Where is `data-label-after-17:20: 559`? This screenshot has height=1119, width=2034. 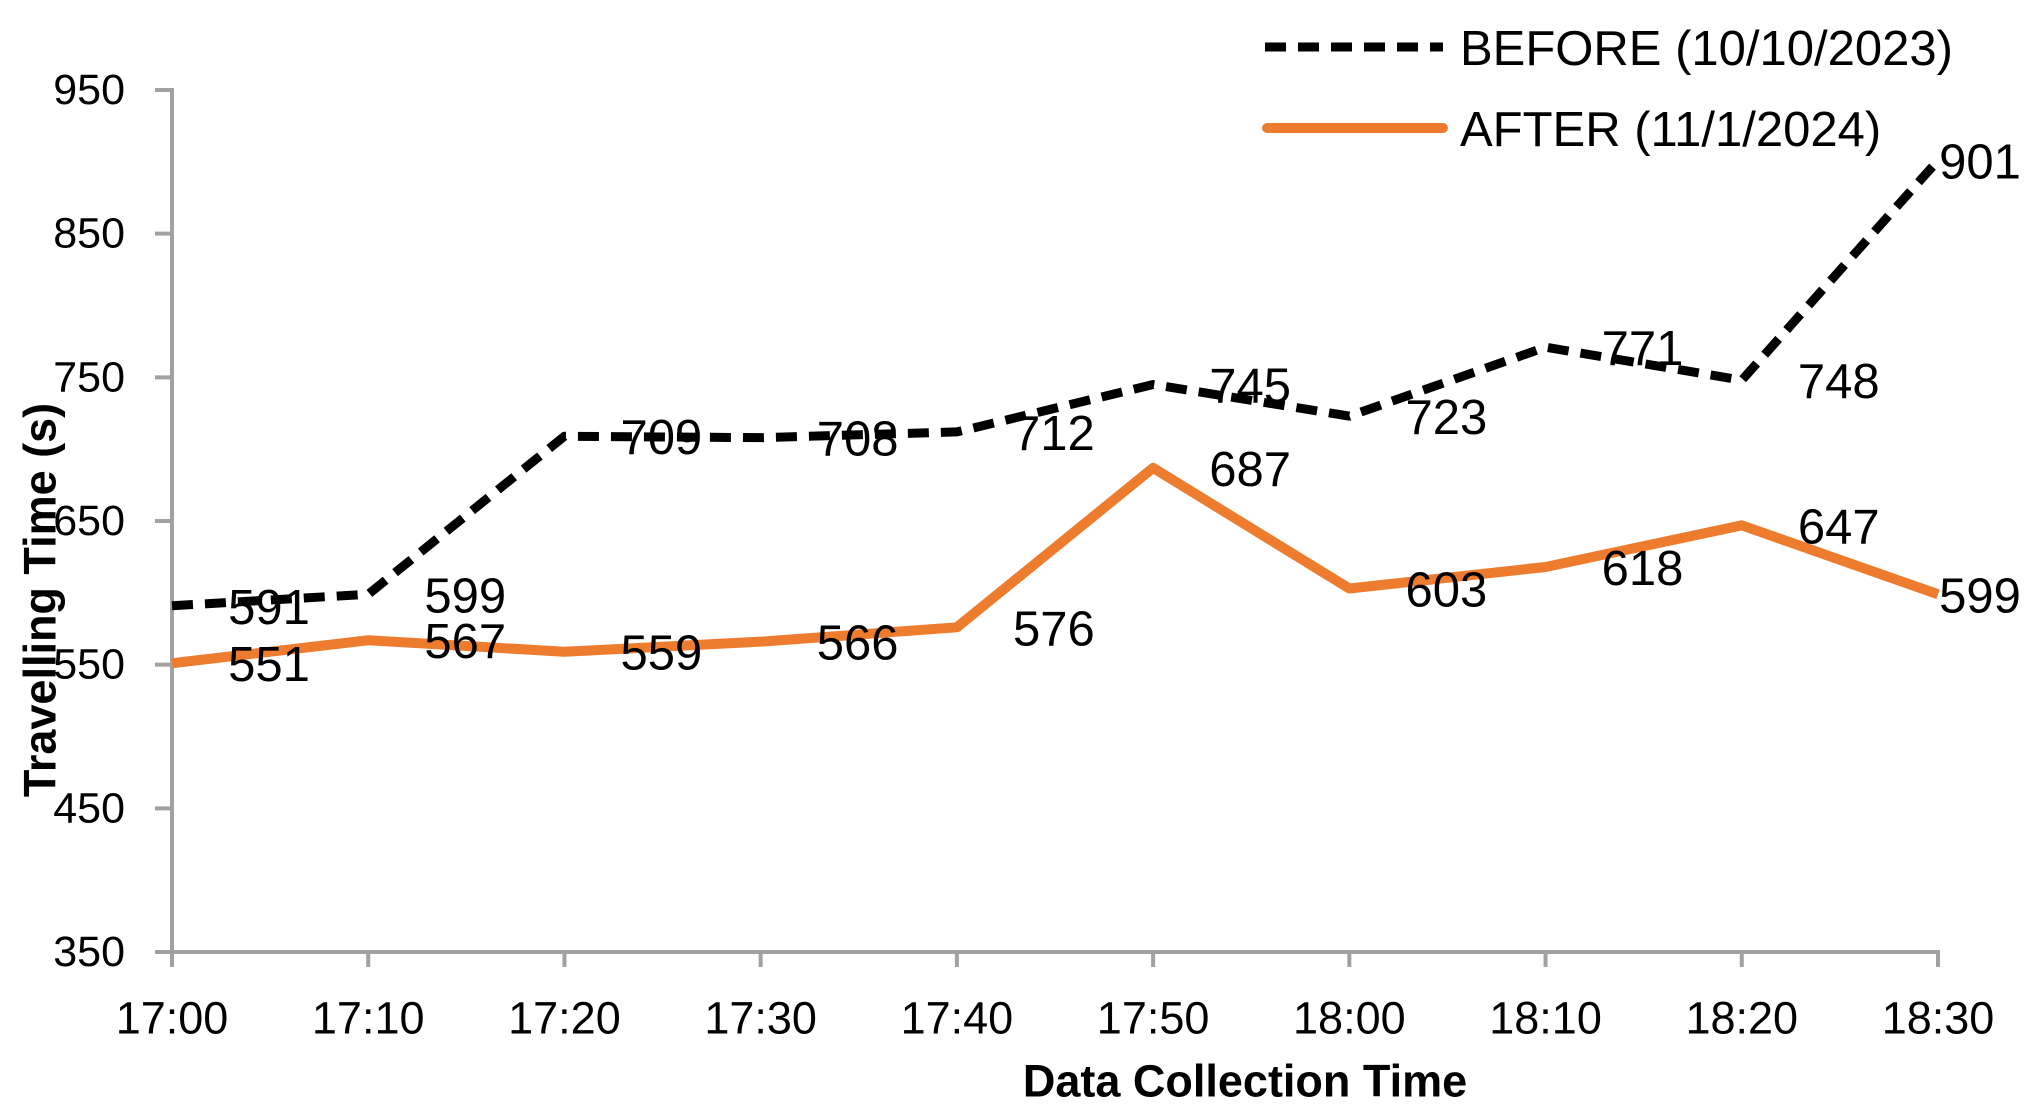
data-label-after-17:20: 559 is located at coordinates (662, 654).